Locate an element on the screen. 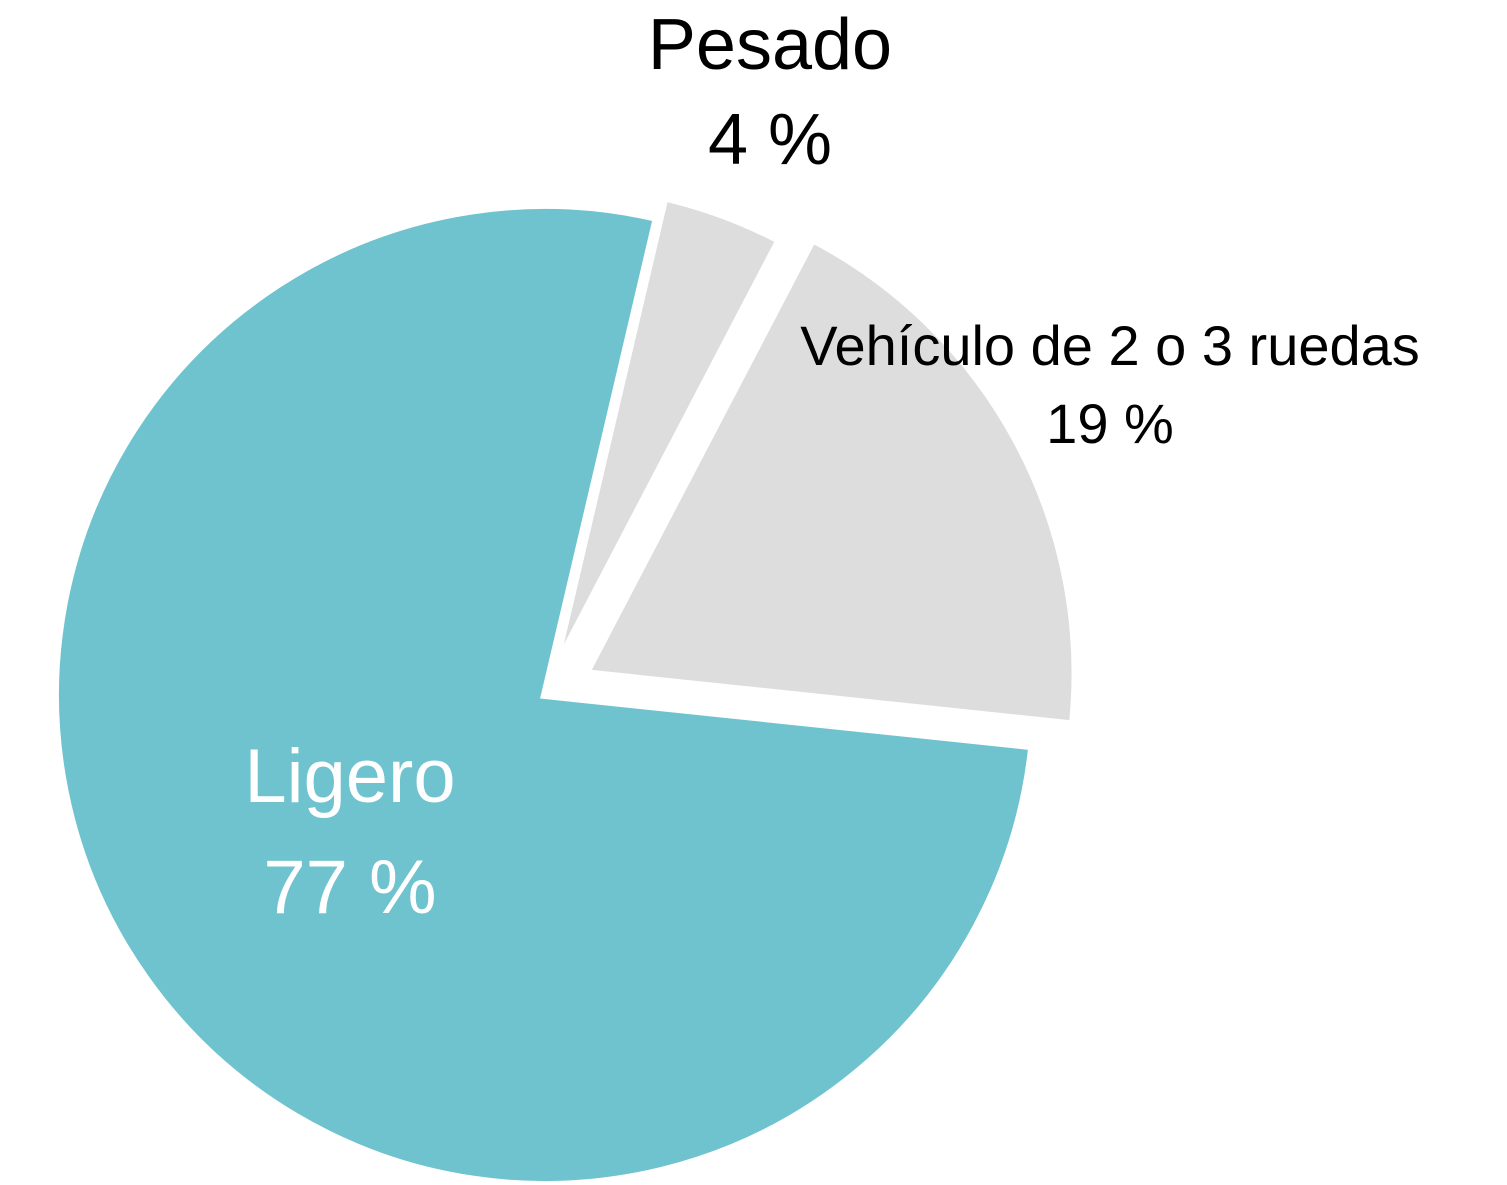 The height and width of the screenshot is (1185, 1507). slice-label: Ligero is located at coordinates (349, 776).